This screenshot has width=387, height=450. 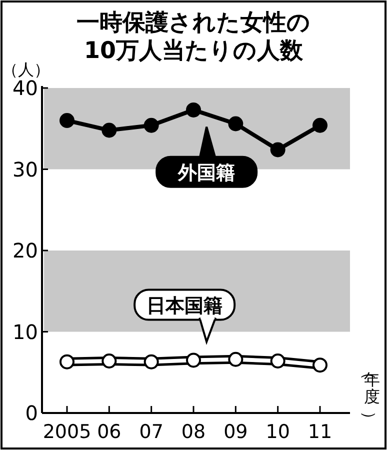 What do you see at coordinates (193, 37) in the screenshot?
I see `chart-title: 一時保護された女性の 10万人当たりの人数` at bounding box center [193, 37].